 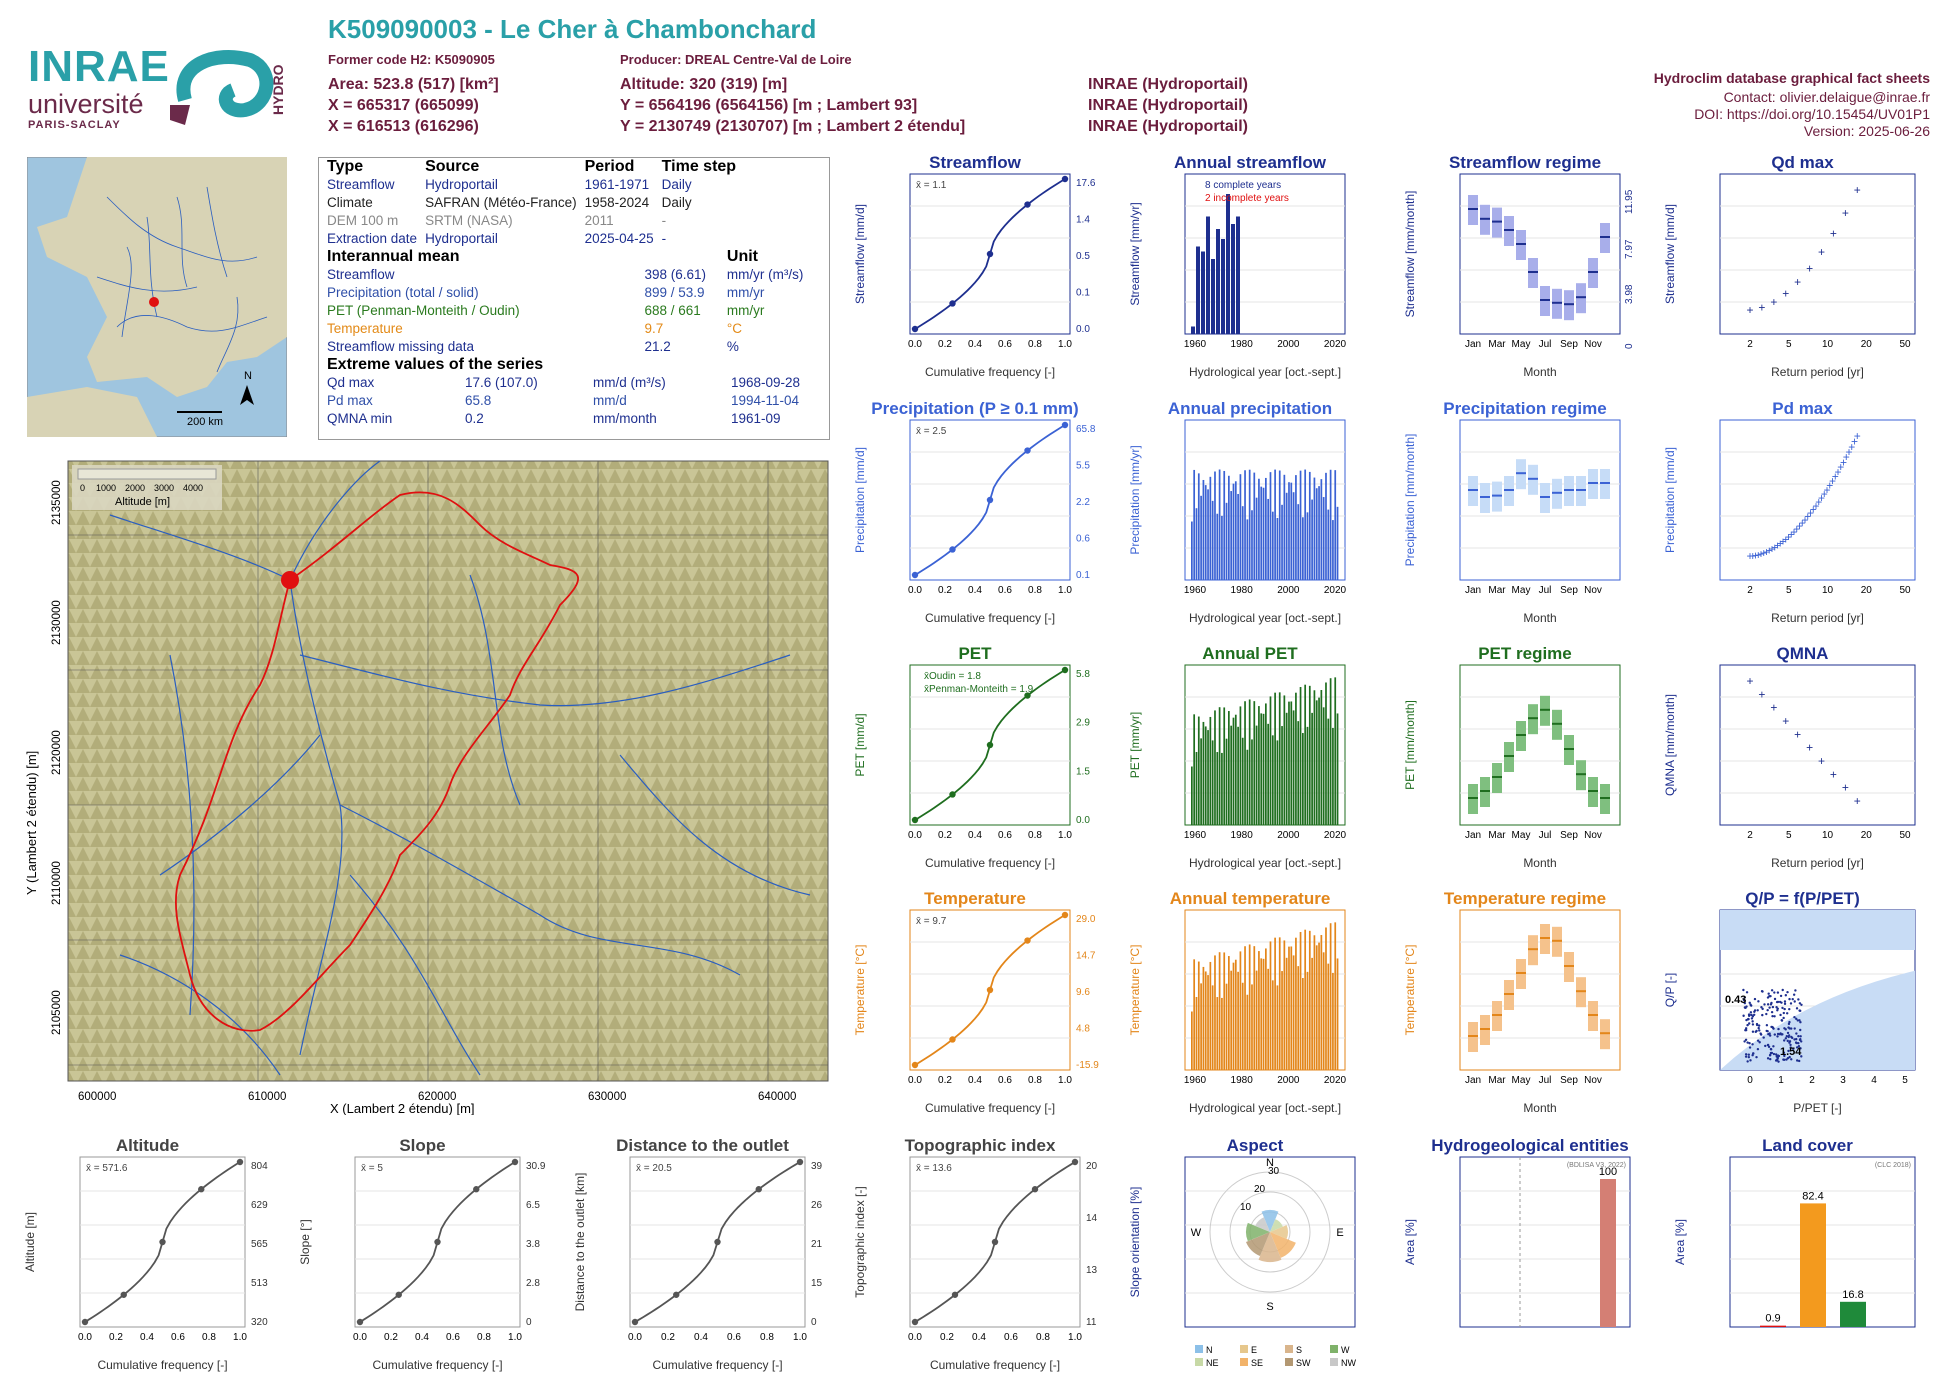 What do you see at coordinates (974, 408) in the screenshot?
I see `chart-title: Precipitation (P ≥ 0.1 mm)` at bounding box center [974, 408].